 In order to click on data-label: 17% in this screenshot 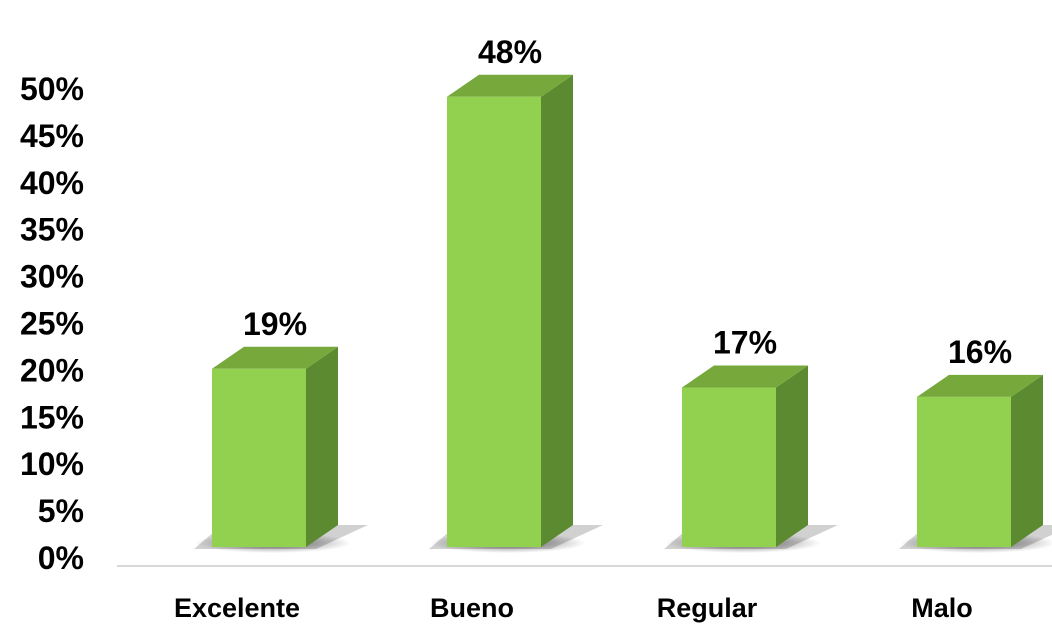, I will do `click(745, 343)`.